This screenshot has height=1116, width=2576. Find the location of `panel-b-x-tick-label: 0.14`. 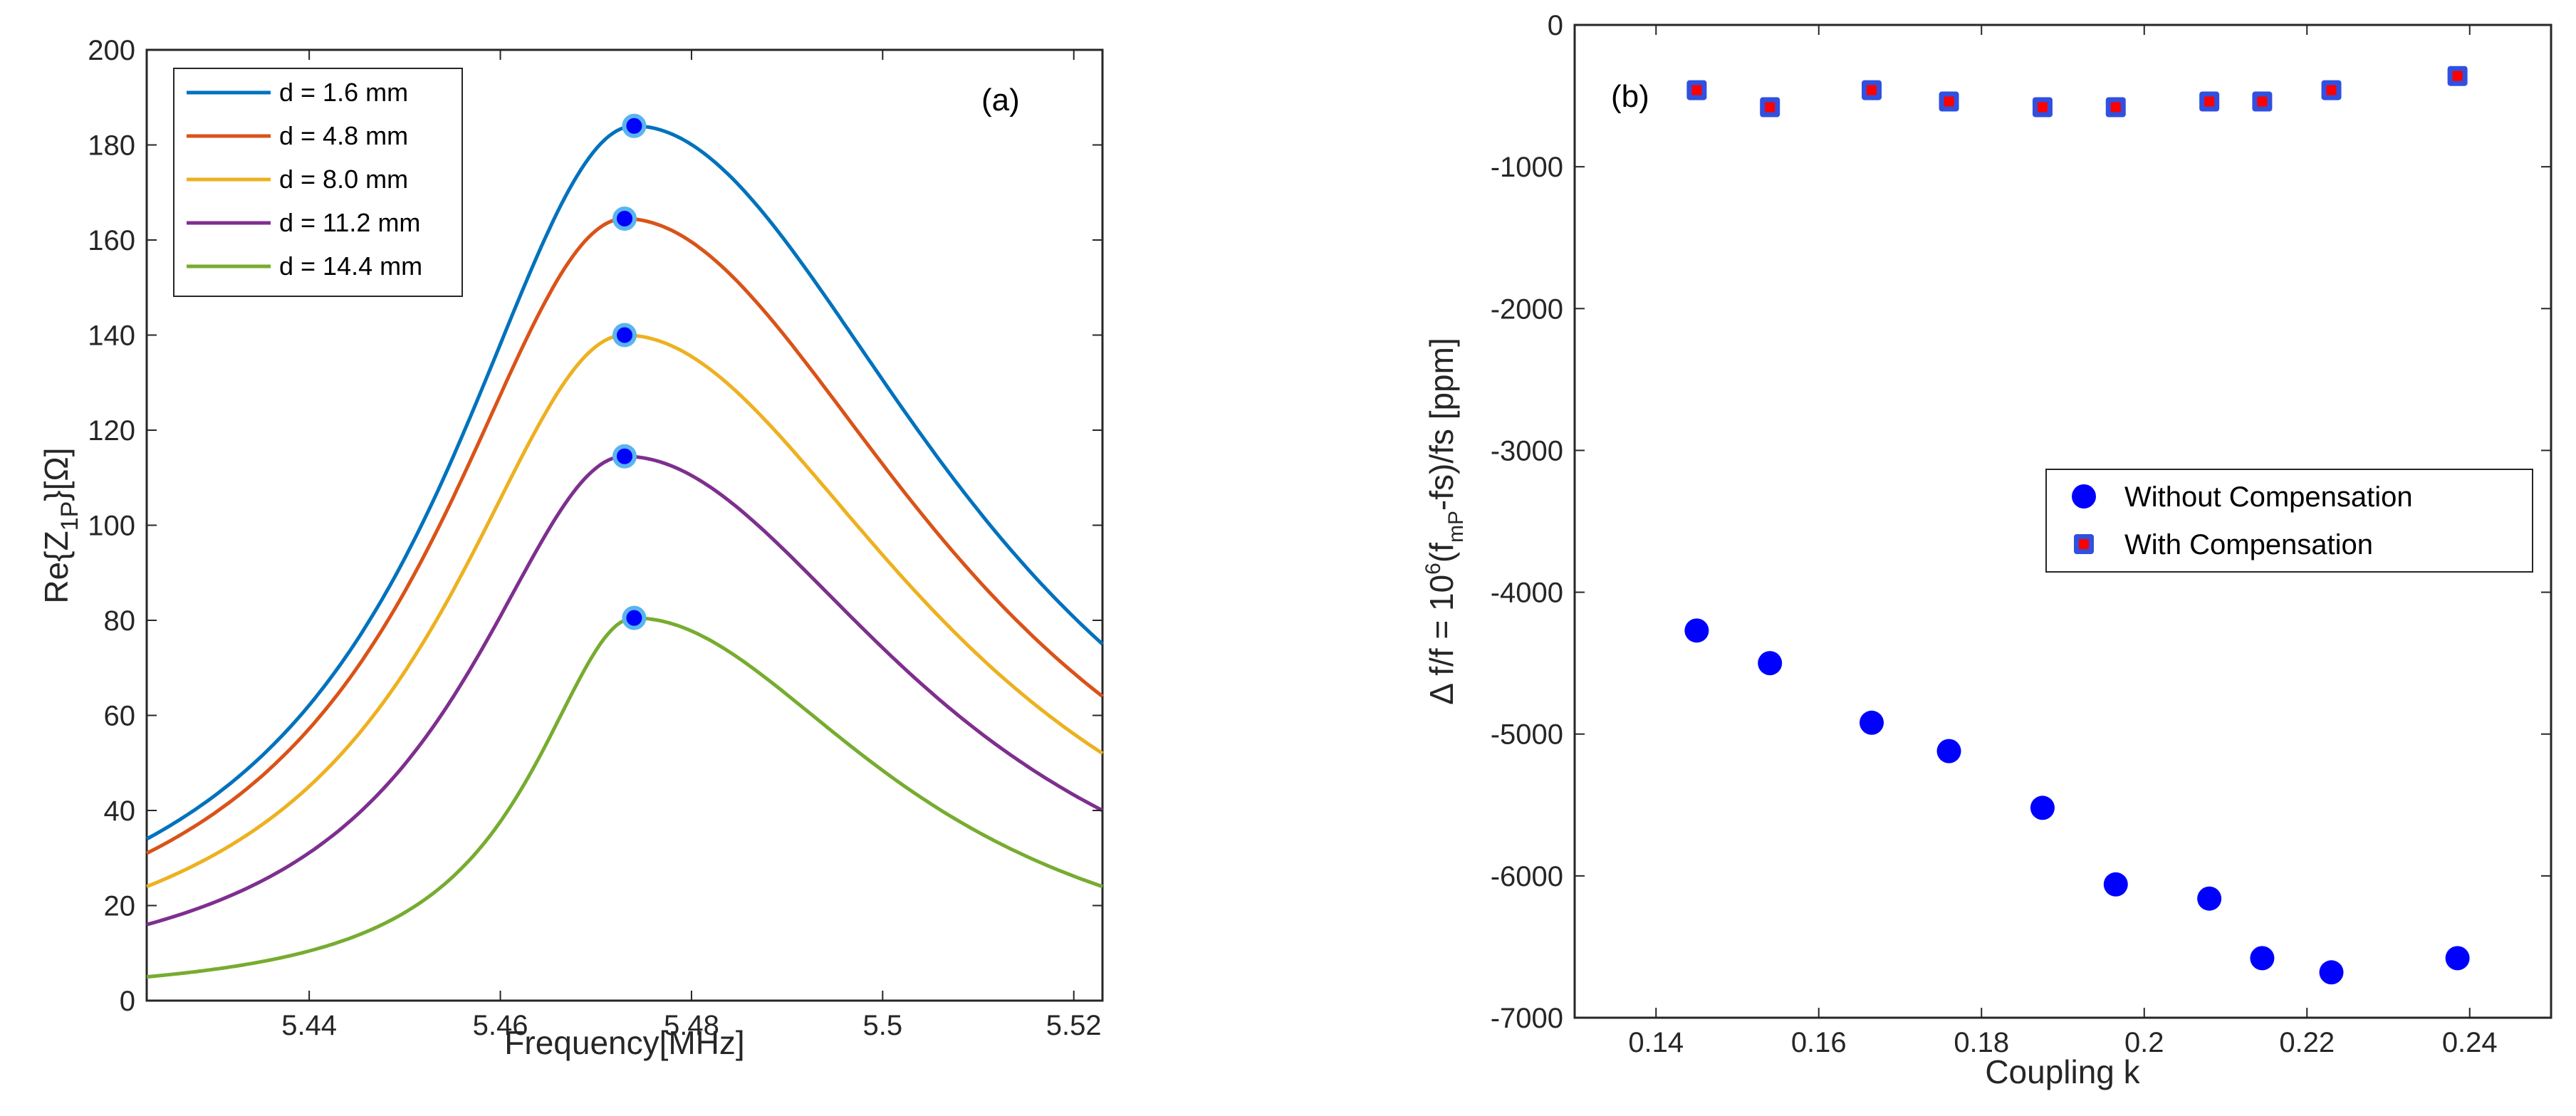

panel-b-x-tick-label: 0.14 is located at coordinates (1656, 1042).